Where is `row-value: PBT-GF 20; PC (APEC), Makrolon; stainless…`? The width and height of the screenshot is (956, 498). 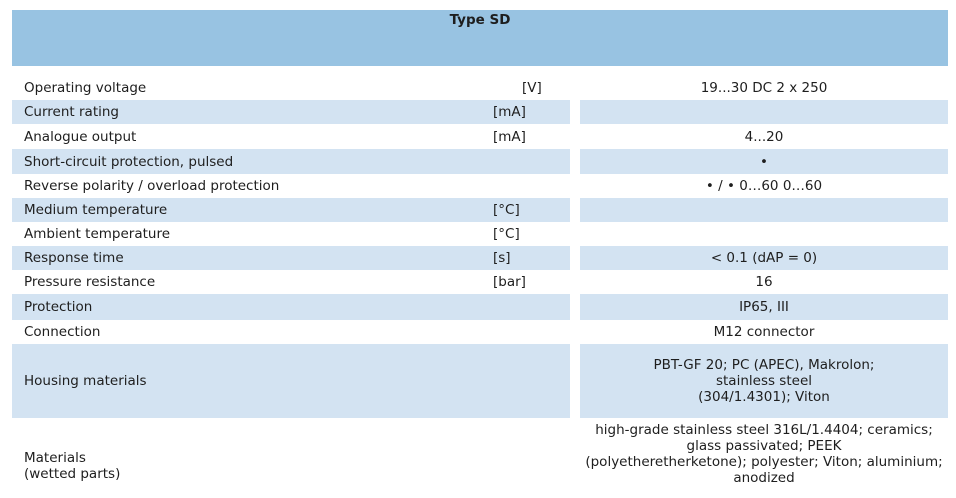 row-value: PBT-GF 20; PC (APEC), Makrolon; stainless… is located at coordinates (764, 381).